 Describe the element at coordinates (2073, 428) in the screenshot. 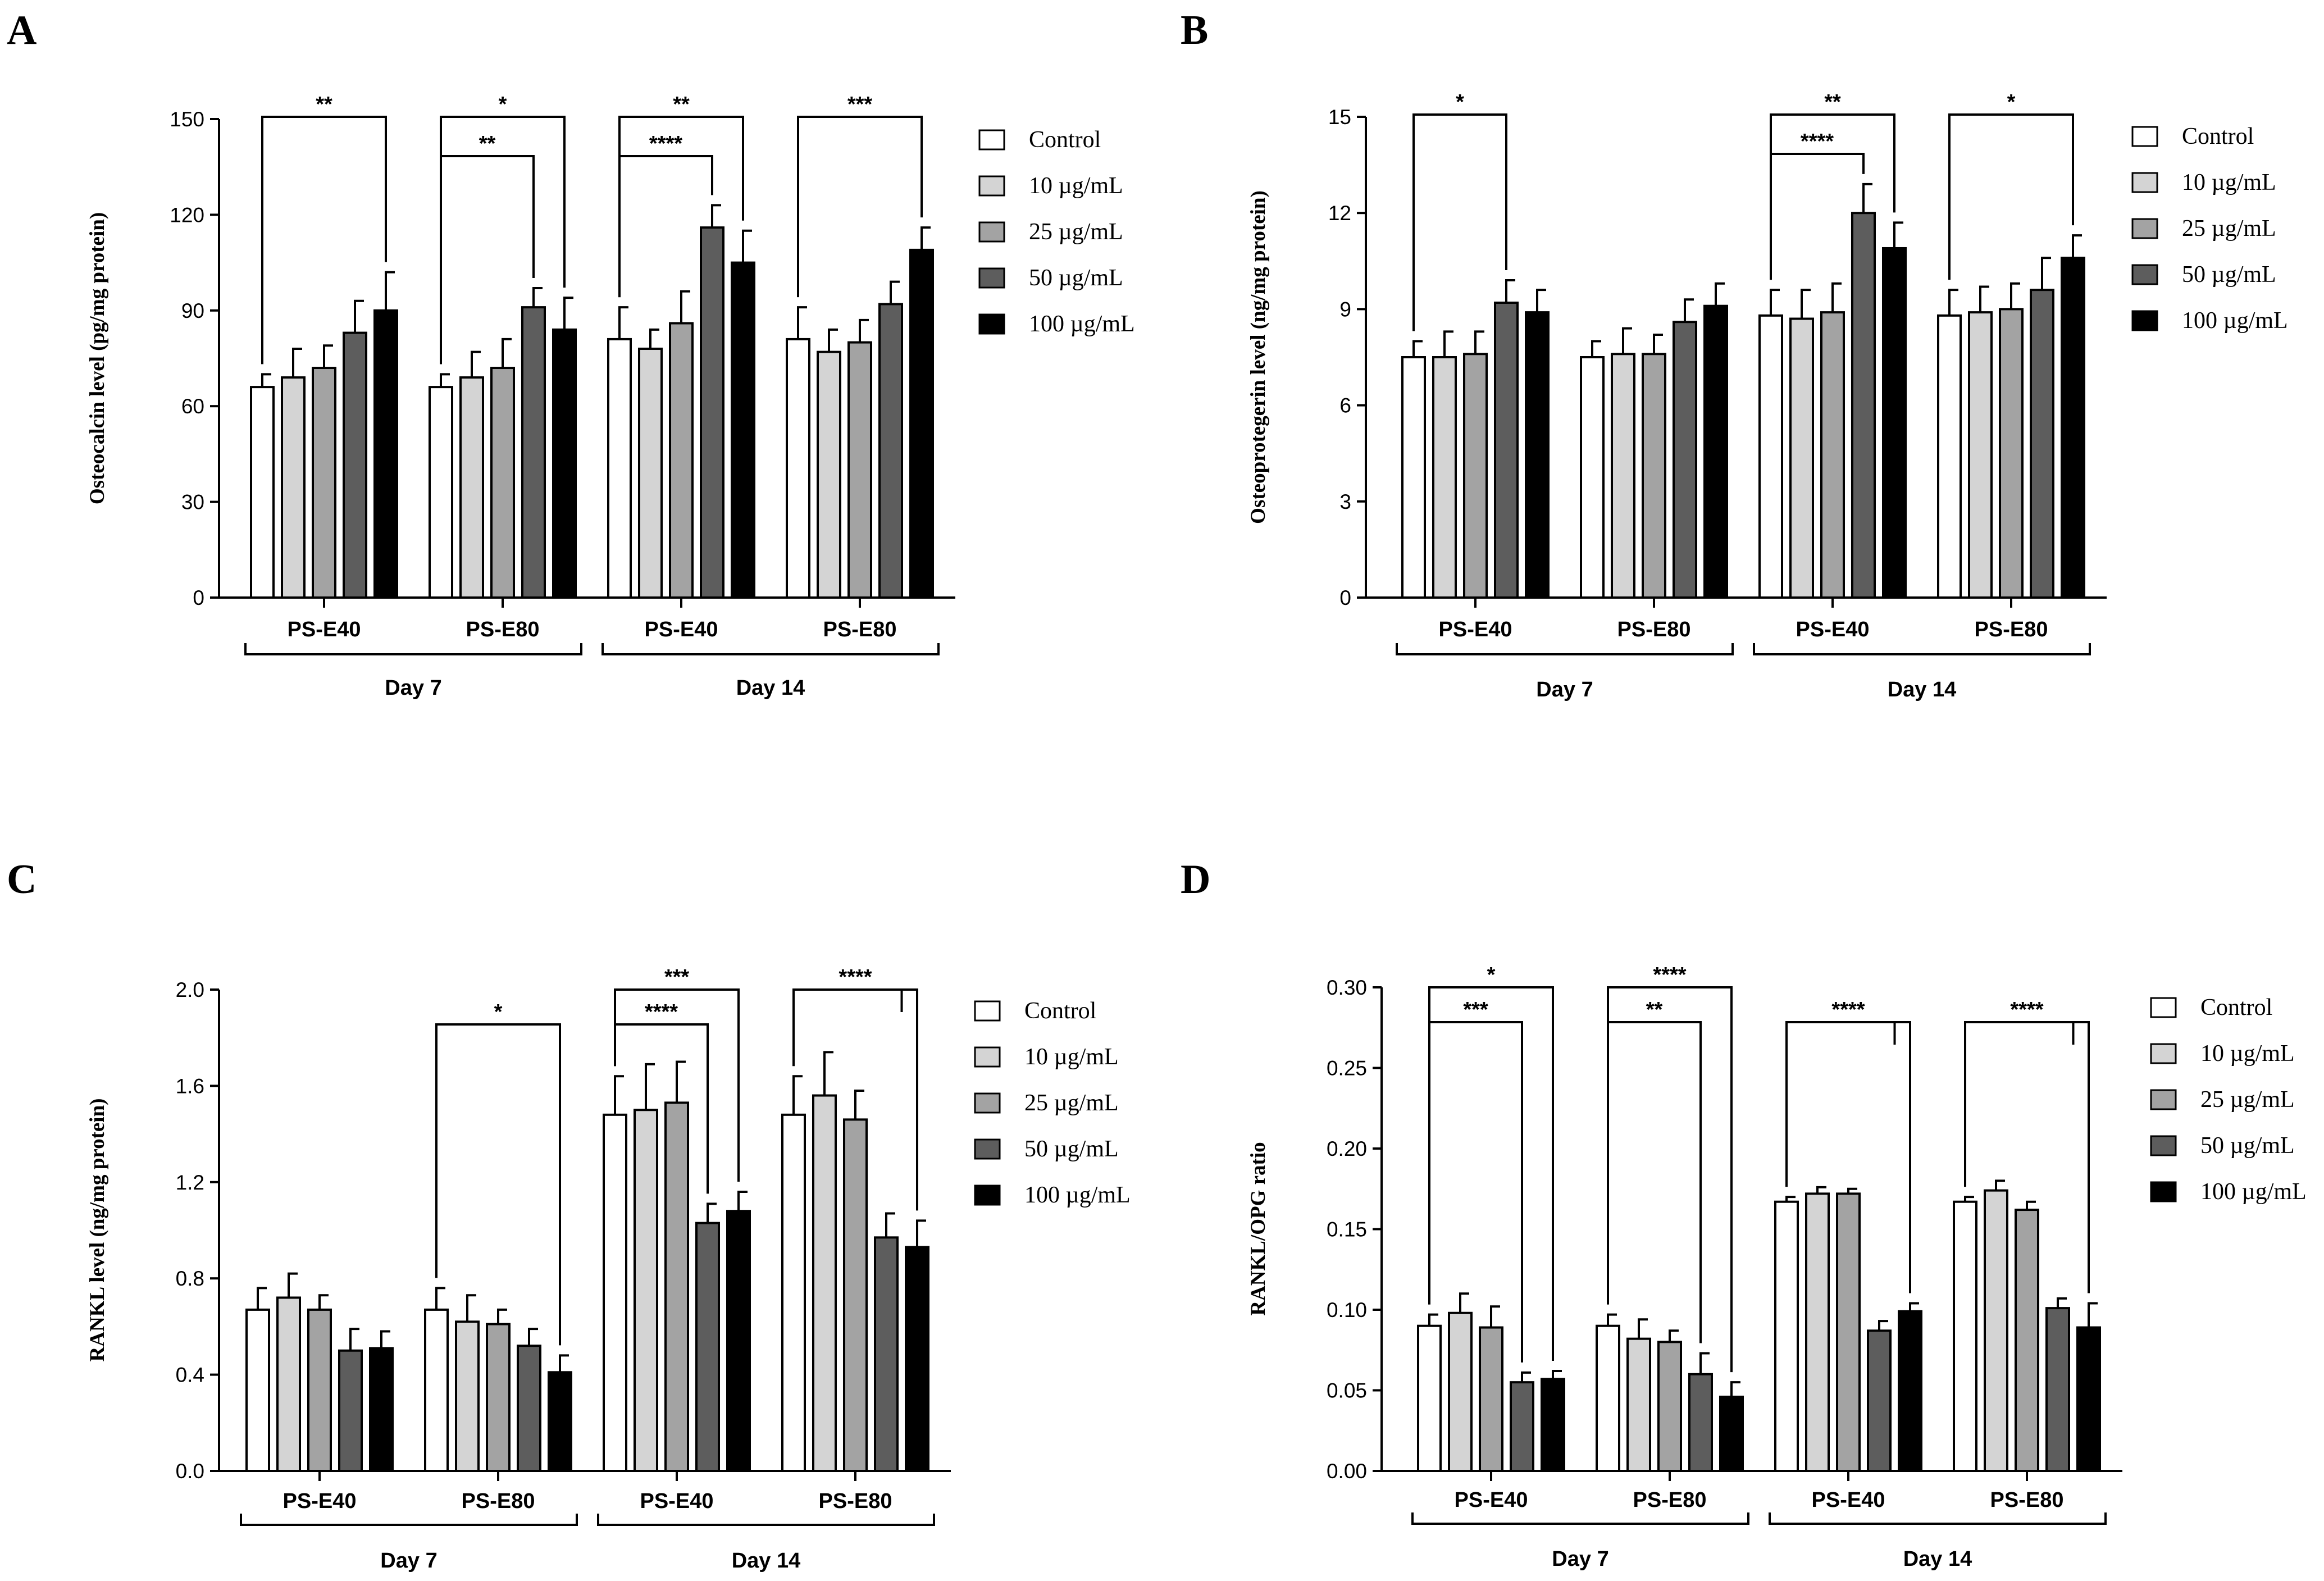

I see `panel-b-bar-100ugml-cat4` at that location.